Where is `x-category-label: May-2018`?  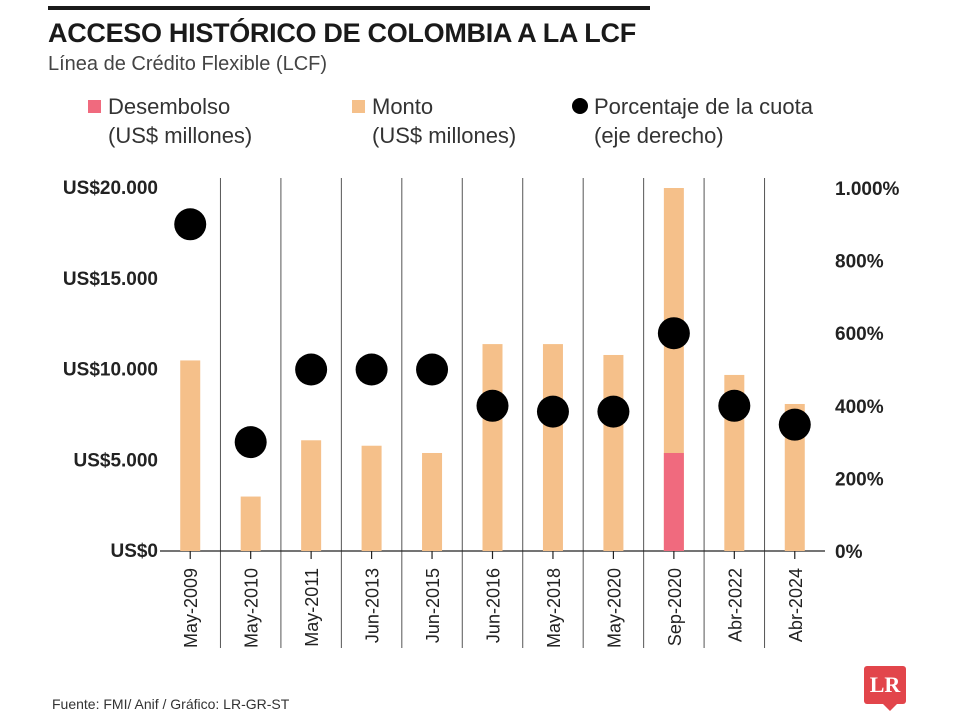 x-category-label: May-2018 is located at coordinates (554, 608).